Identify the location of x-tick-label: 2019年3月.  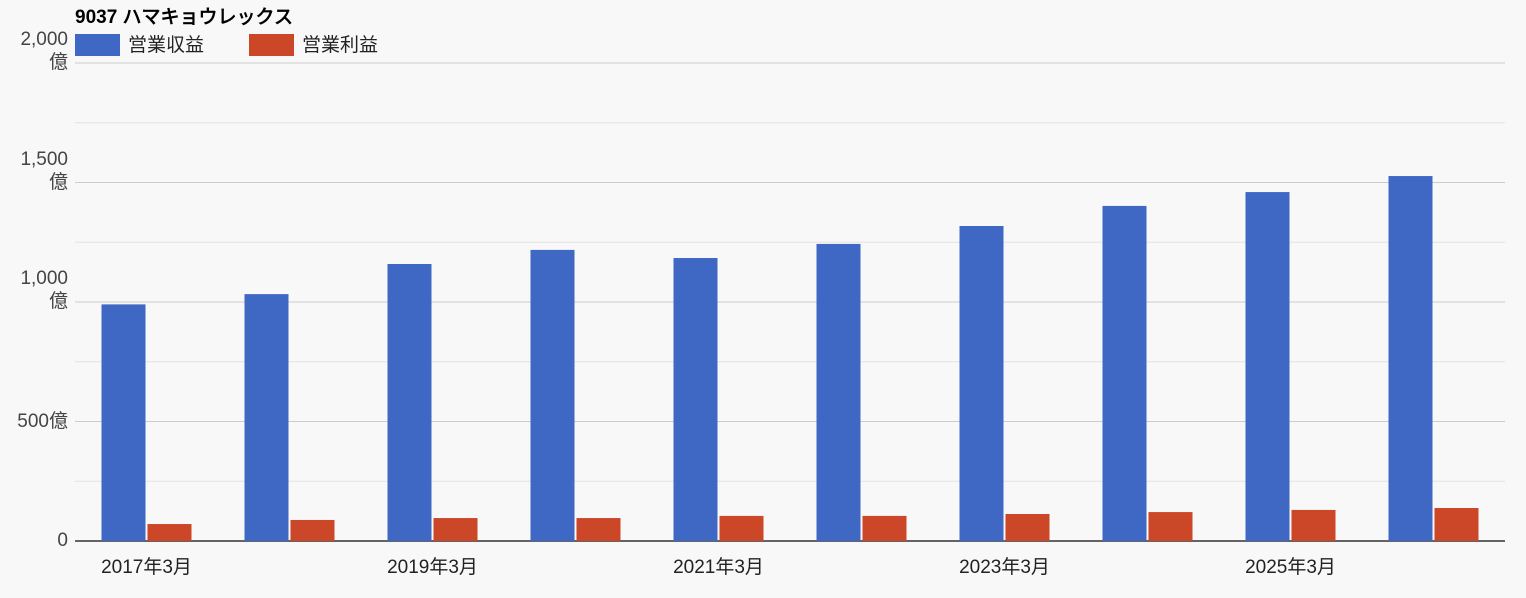
(432, 567).